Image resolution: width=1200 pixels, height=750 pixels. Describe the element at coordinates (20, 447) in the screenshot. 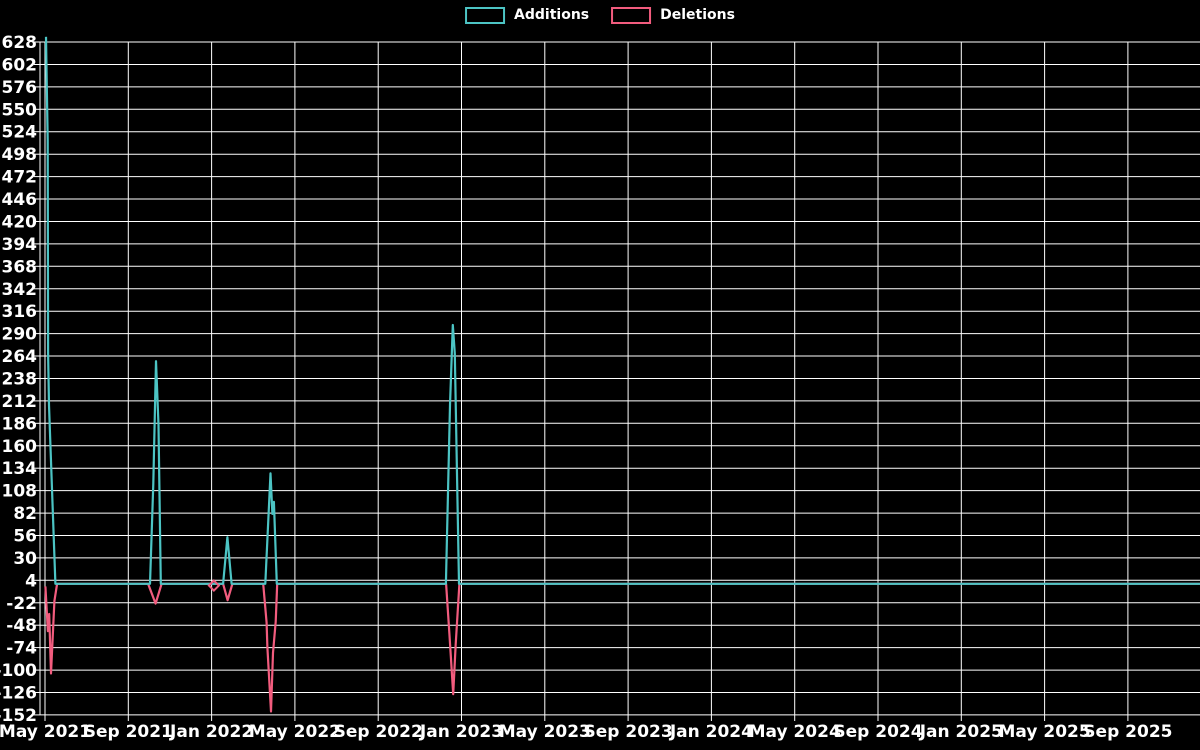

I see `svg-text: 160` at that location.